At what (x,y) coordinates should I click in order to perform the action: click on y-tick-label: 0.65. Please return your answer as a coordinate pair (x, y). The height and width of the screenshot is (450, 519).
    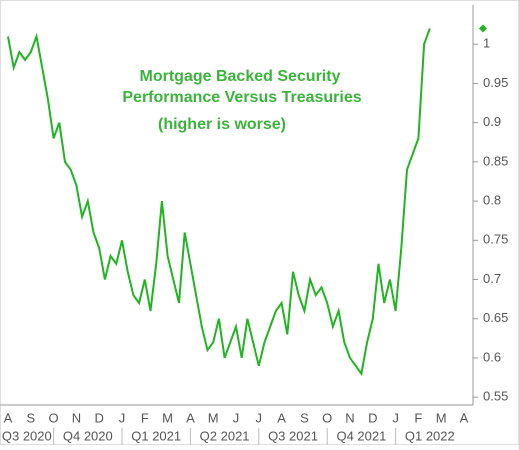
    Looking at the image, I should click on (495, 317).